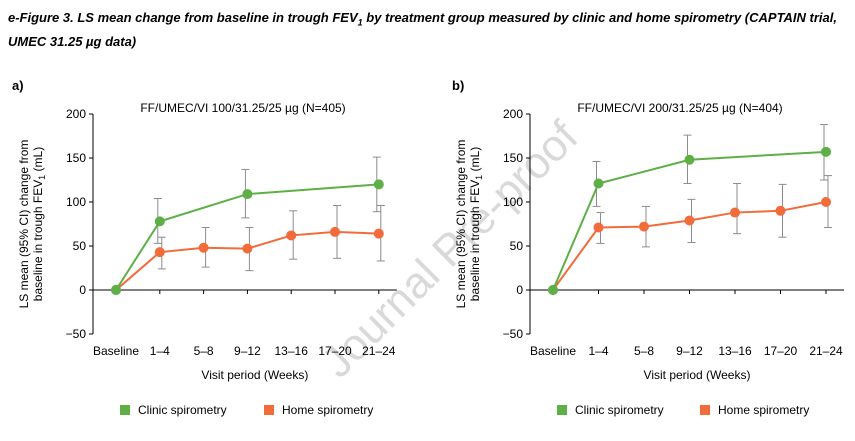  I want to click on chart-title: FF/UMEC/VI 200/31.25/25 µg (N=404), so click(679, 108).